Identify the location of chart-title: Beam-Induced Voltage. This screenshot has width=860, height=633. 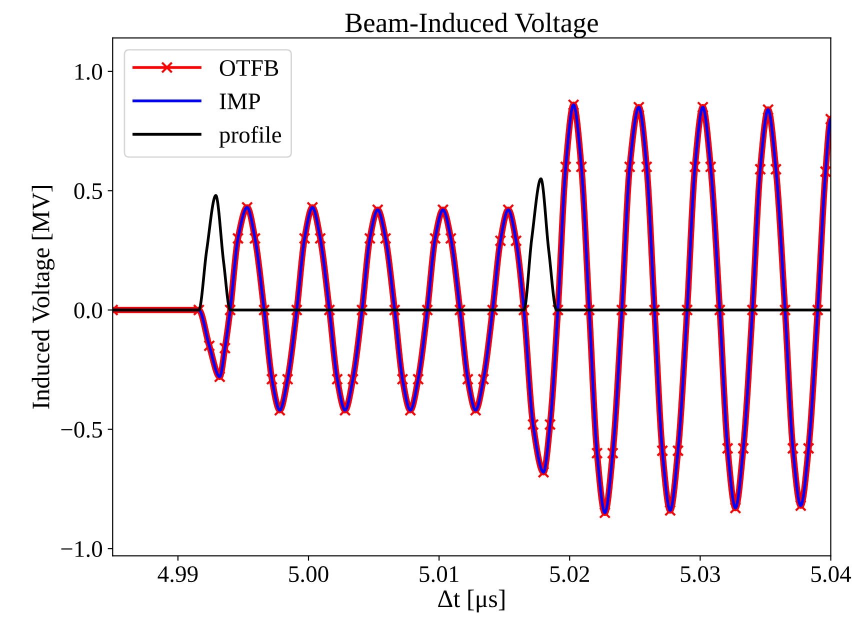
(471, 25).